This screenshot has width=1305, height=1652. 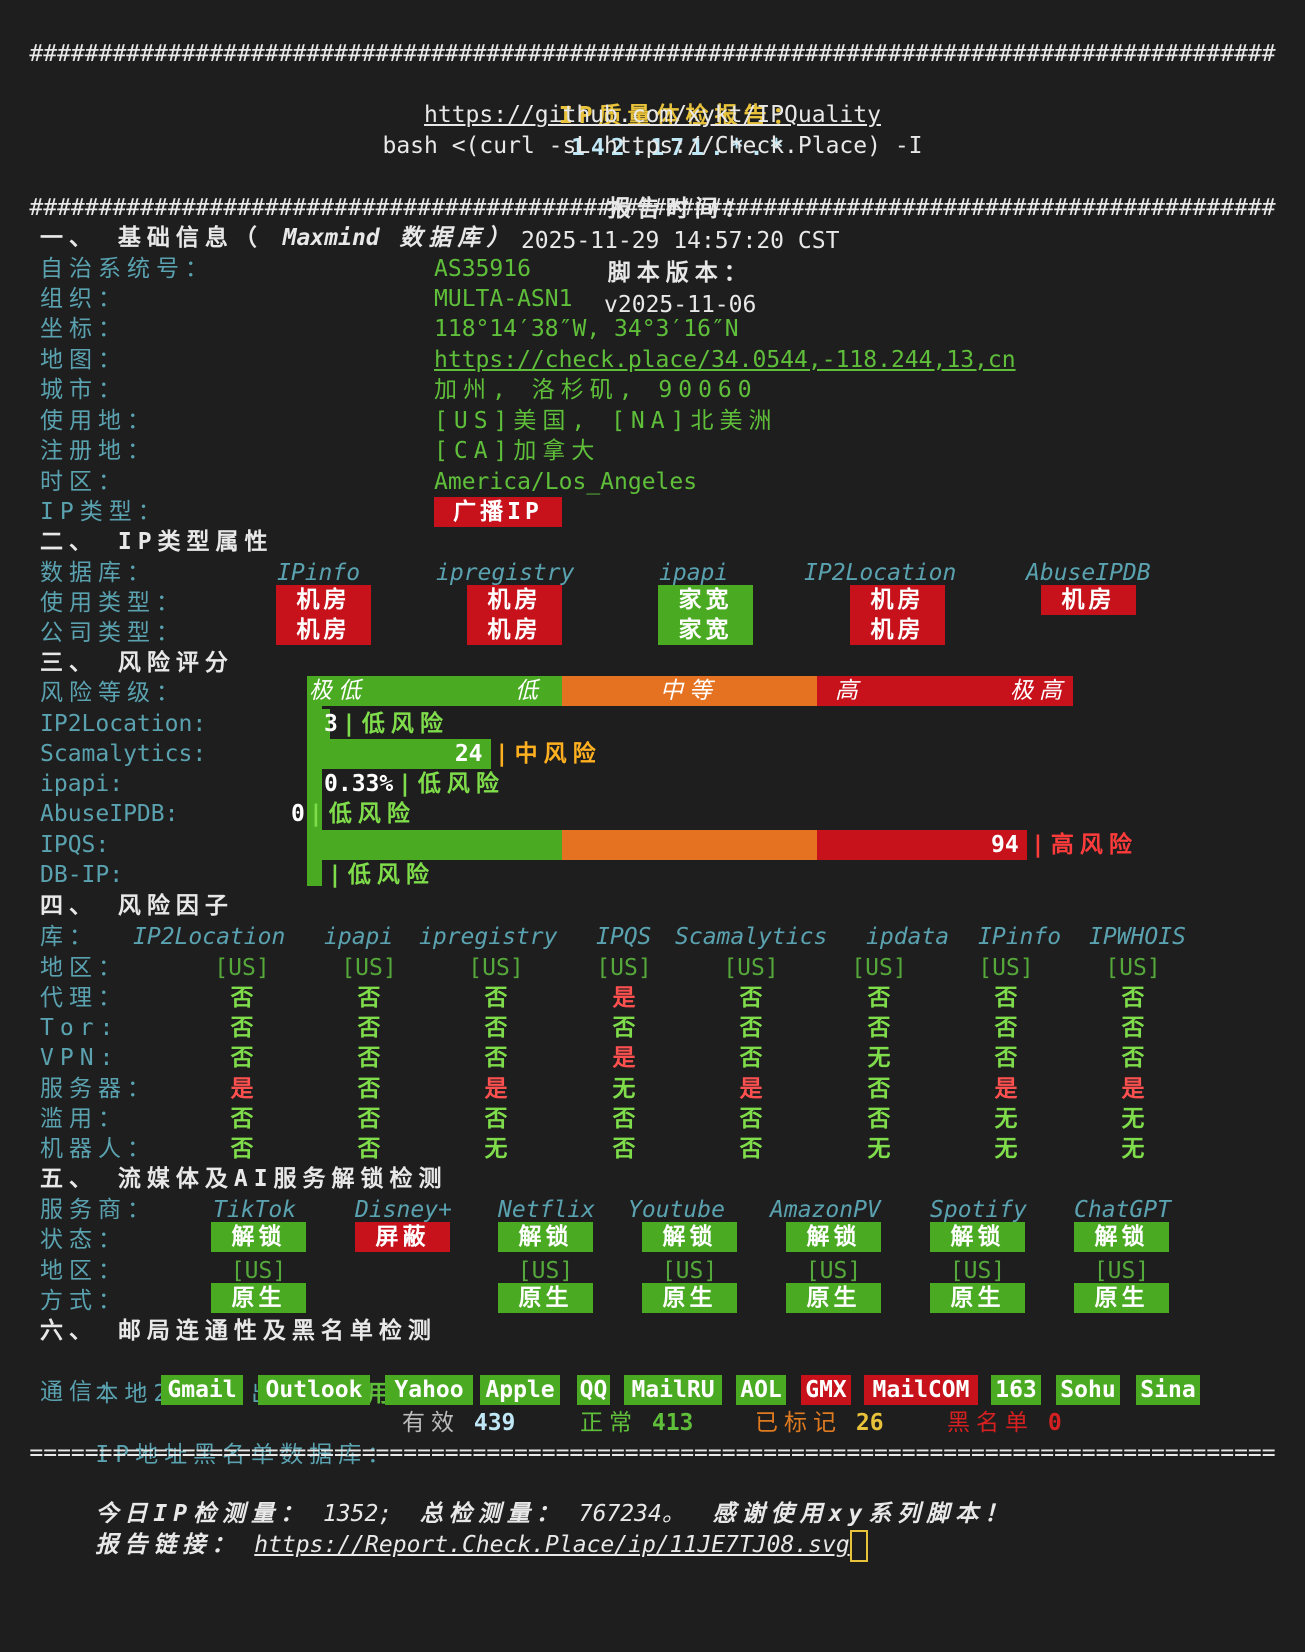 I want to click on media-service-name: Youtube, so click(x=676, y=1210).